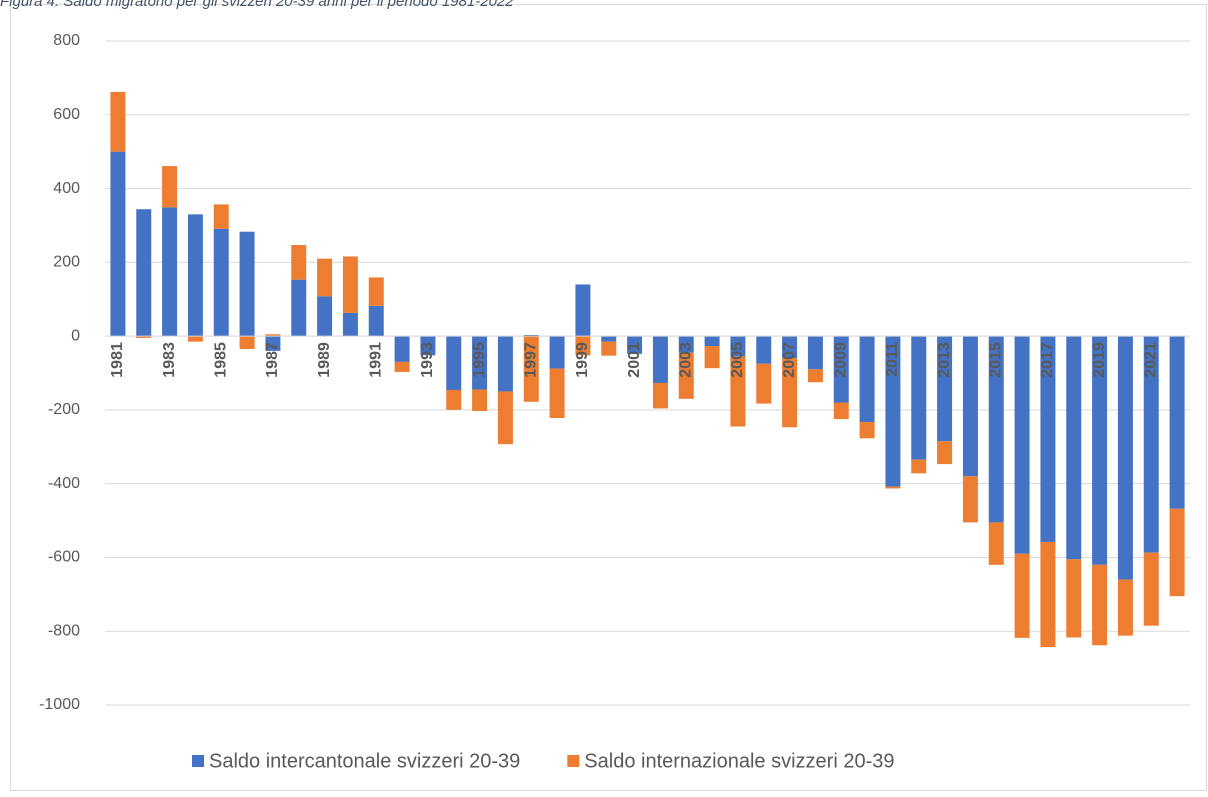  Describe the element at coordinates (737, 360) in the screenshot. I see `x-tick-label: 2005` at that location.